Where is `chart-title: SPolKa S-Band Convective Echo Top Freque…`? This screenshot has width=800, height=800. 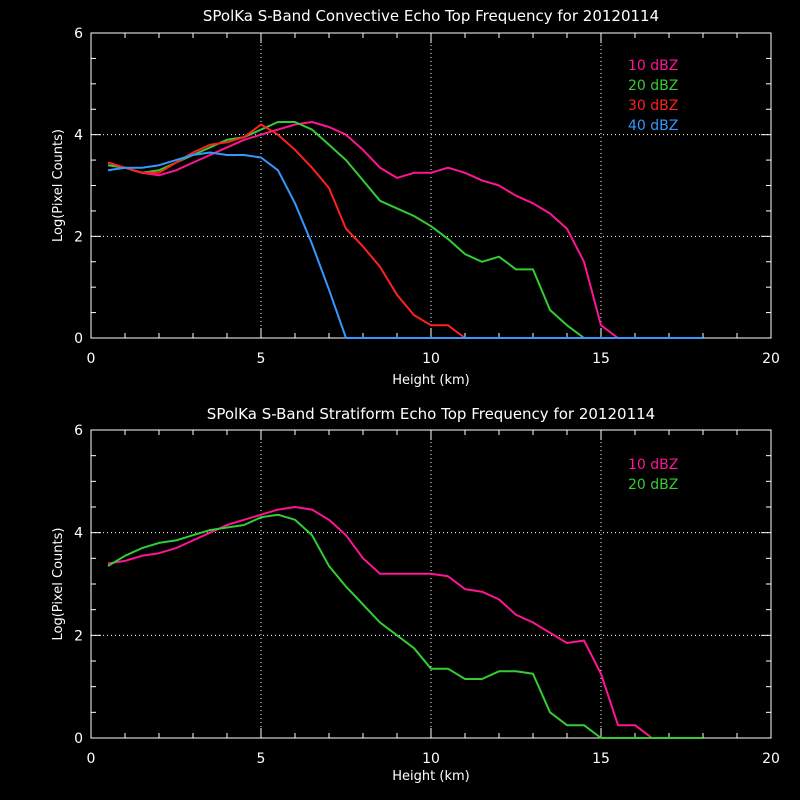 chart-title: SPolKa S-Band Convective Echo Top Freque… is located at coordinates (431, 16).